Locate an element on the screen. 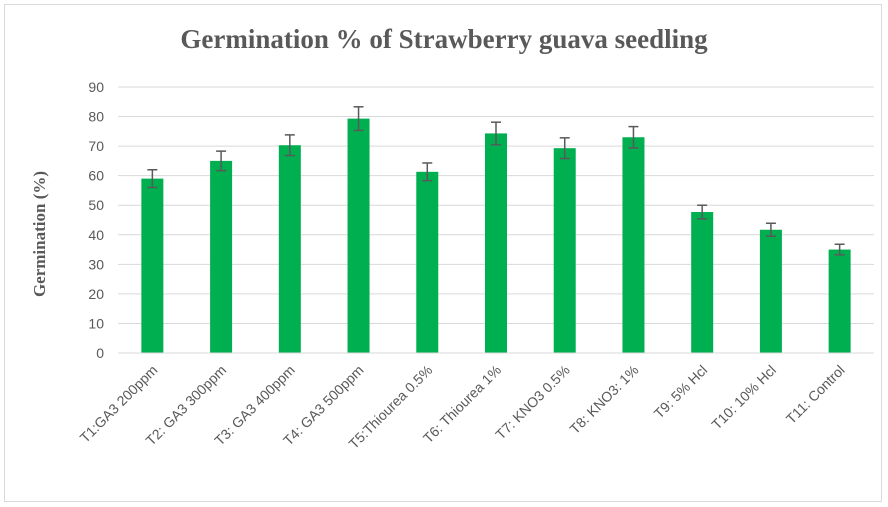 The image size is (888, 507). y-tick-label: 50 is located at coordinates (96, 205).